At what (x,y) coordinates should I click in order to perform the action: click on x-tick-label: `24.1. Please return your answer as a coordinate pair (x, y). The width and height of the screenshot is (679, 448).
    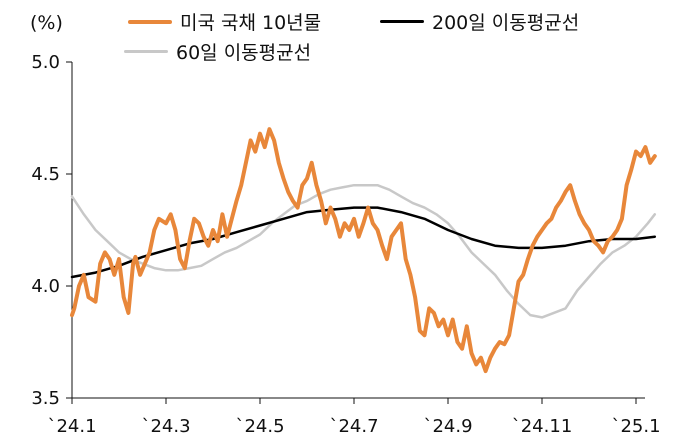
    Looking at the image, I should click on (71, 426).